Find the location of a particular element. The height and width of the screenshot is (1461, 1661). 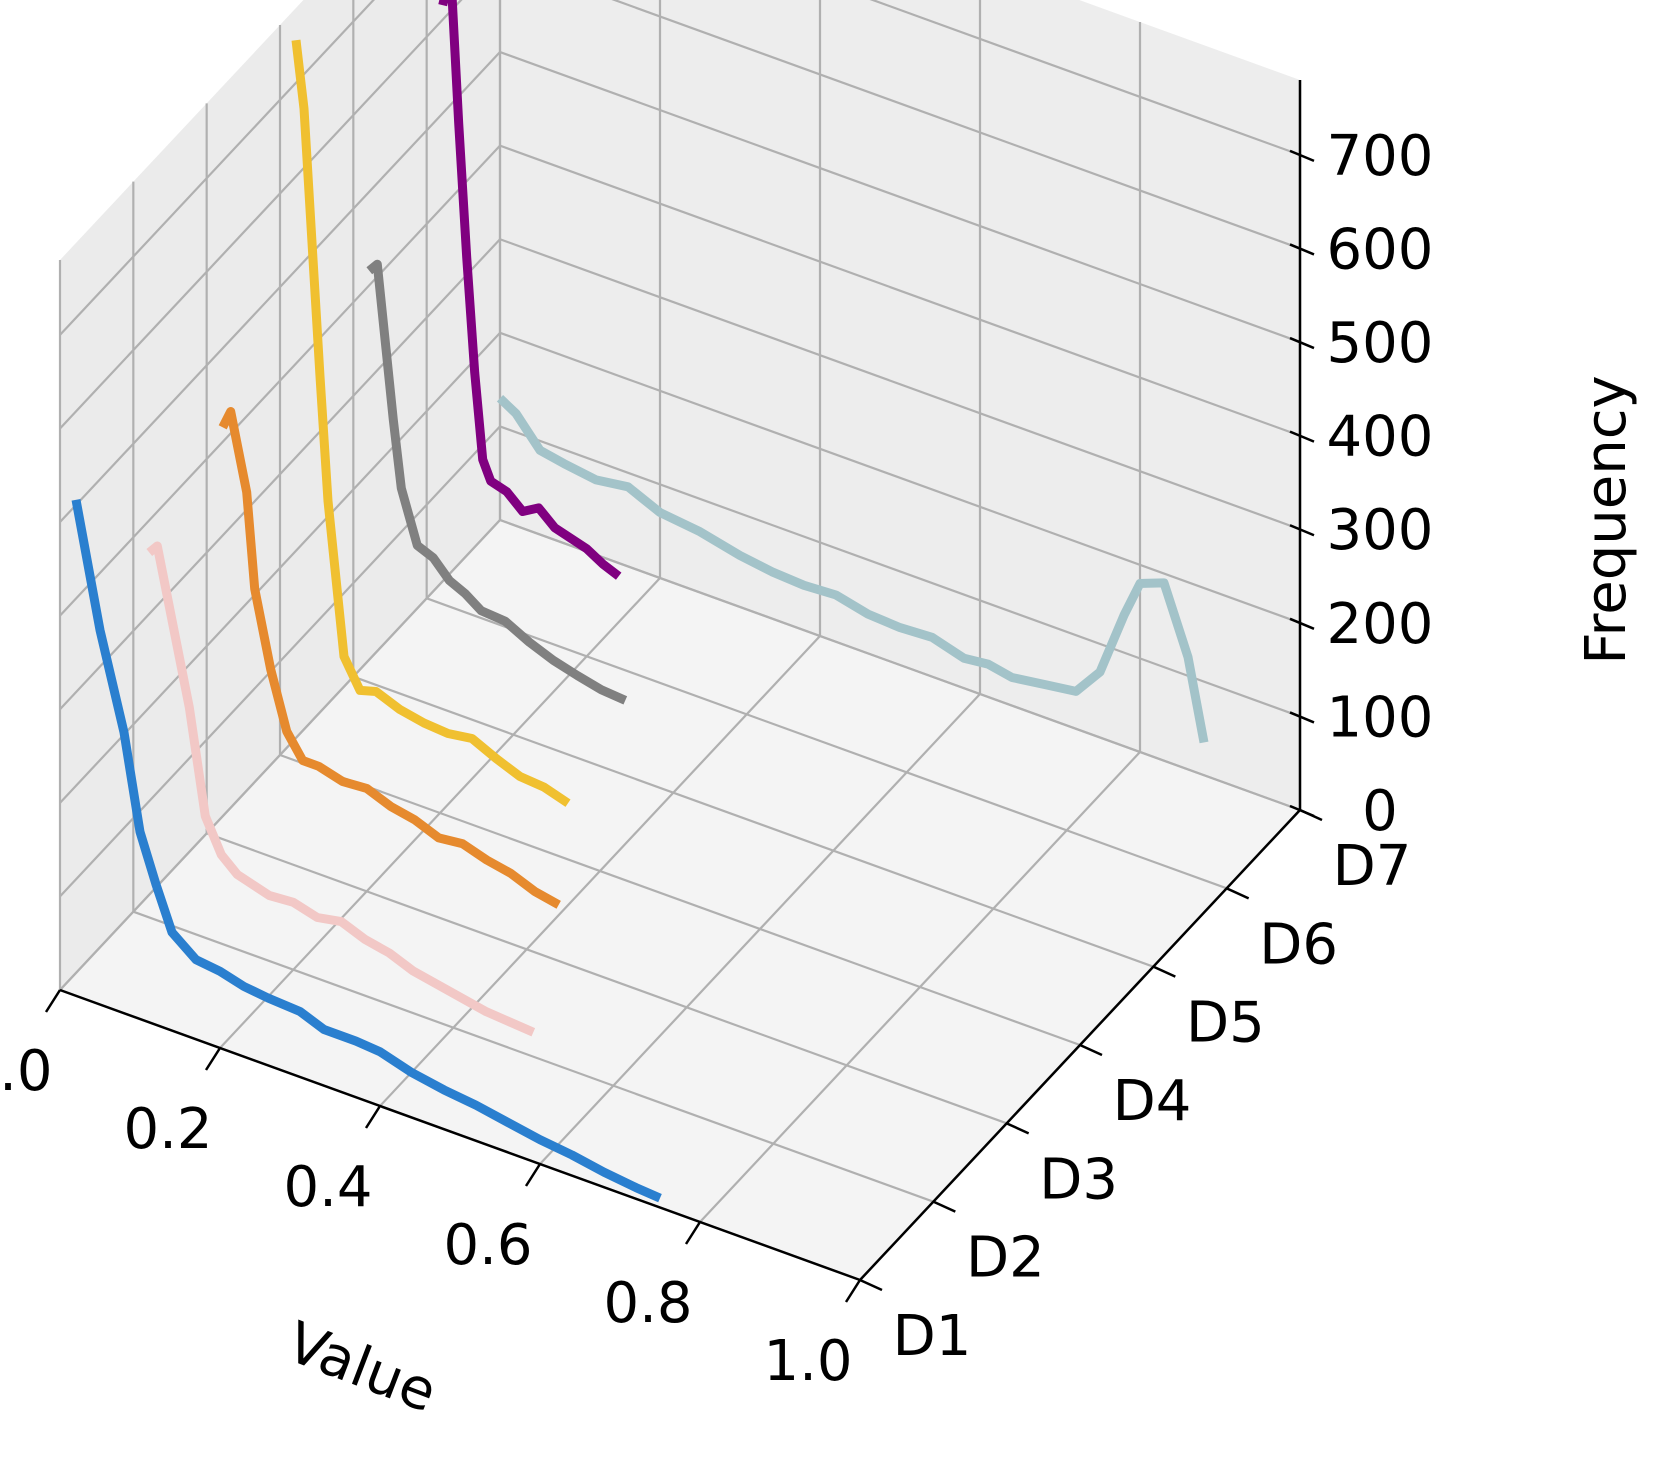

z-tick-label: 300 is located at coordinates (1380, 530).